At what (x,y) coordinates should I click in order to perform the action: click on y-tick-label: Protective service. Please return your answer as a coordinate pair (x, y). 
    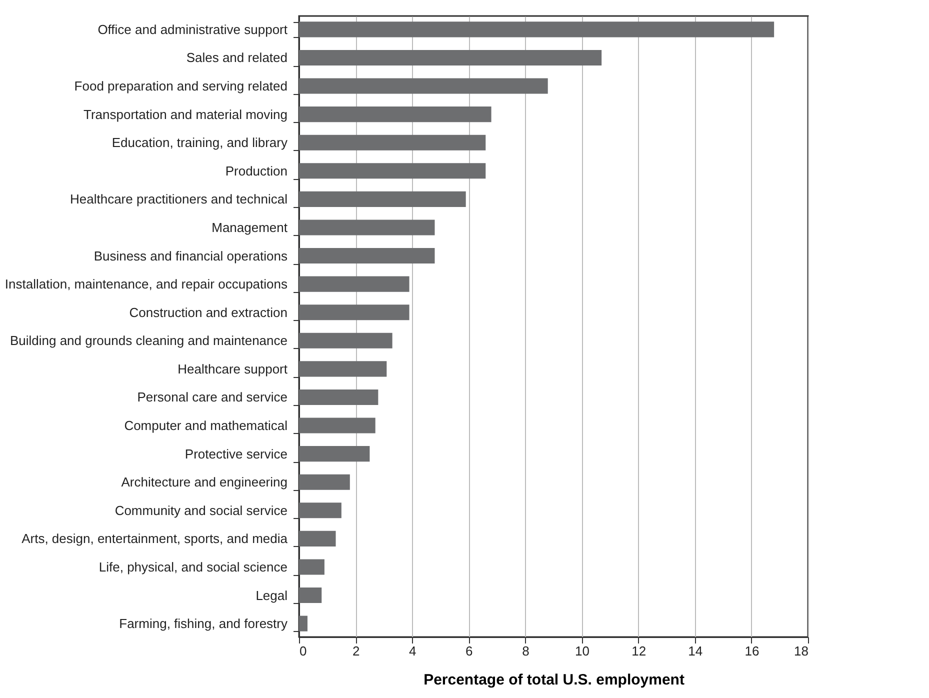
    Looking at the image, I should click on (236, 454).